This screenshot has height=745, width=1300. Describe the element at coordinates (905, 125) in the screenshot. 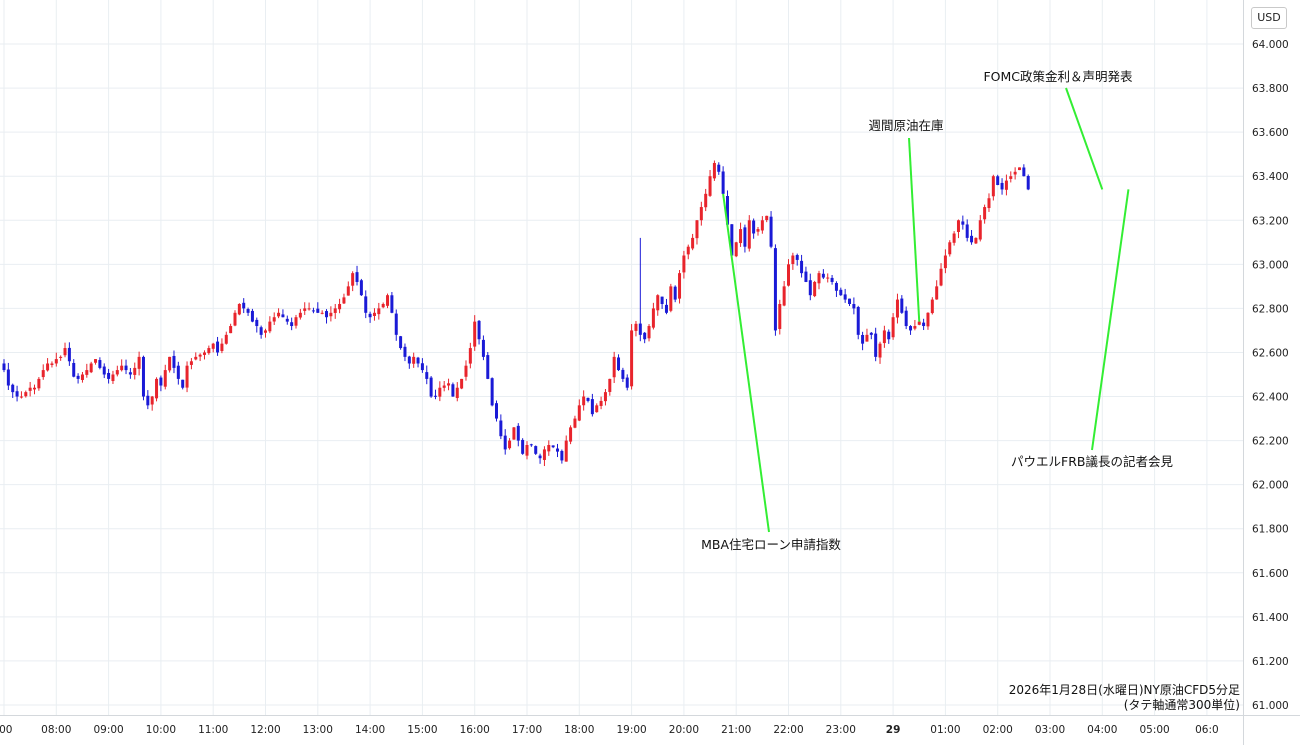

I see `annotation-label: 週間原油在庫` at that location.